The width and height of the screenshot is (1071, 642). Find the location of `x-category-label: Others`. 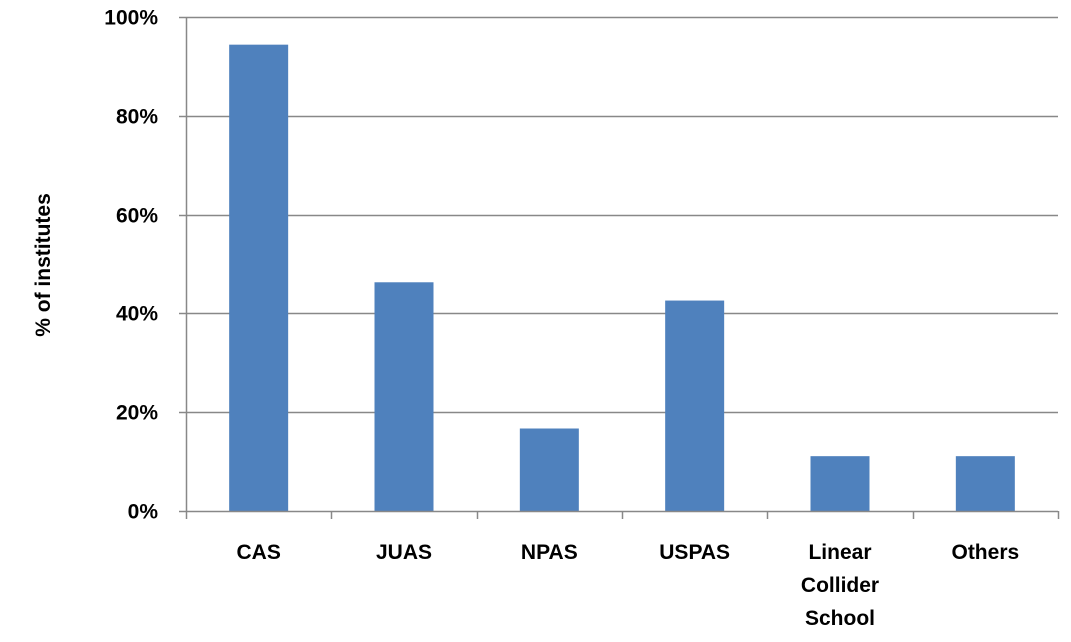

x-category-label: Others is located at coordinates (985, 552).